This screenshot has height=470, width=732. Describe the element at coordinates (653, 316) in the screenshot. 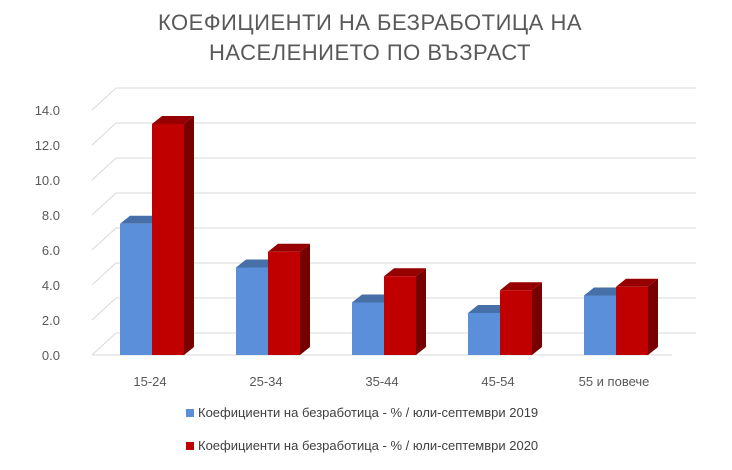

I see `bar-1-4-side` at that location.